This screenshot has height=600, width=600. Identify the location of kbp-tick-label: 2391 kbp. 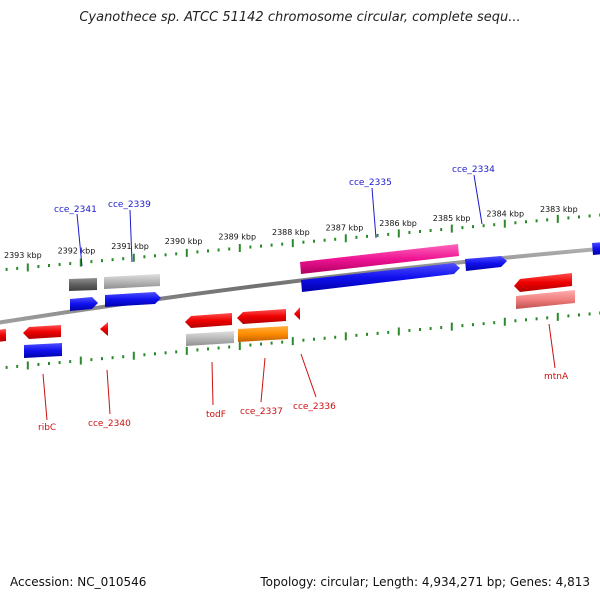
(130, 246).